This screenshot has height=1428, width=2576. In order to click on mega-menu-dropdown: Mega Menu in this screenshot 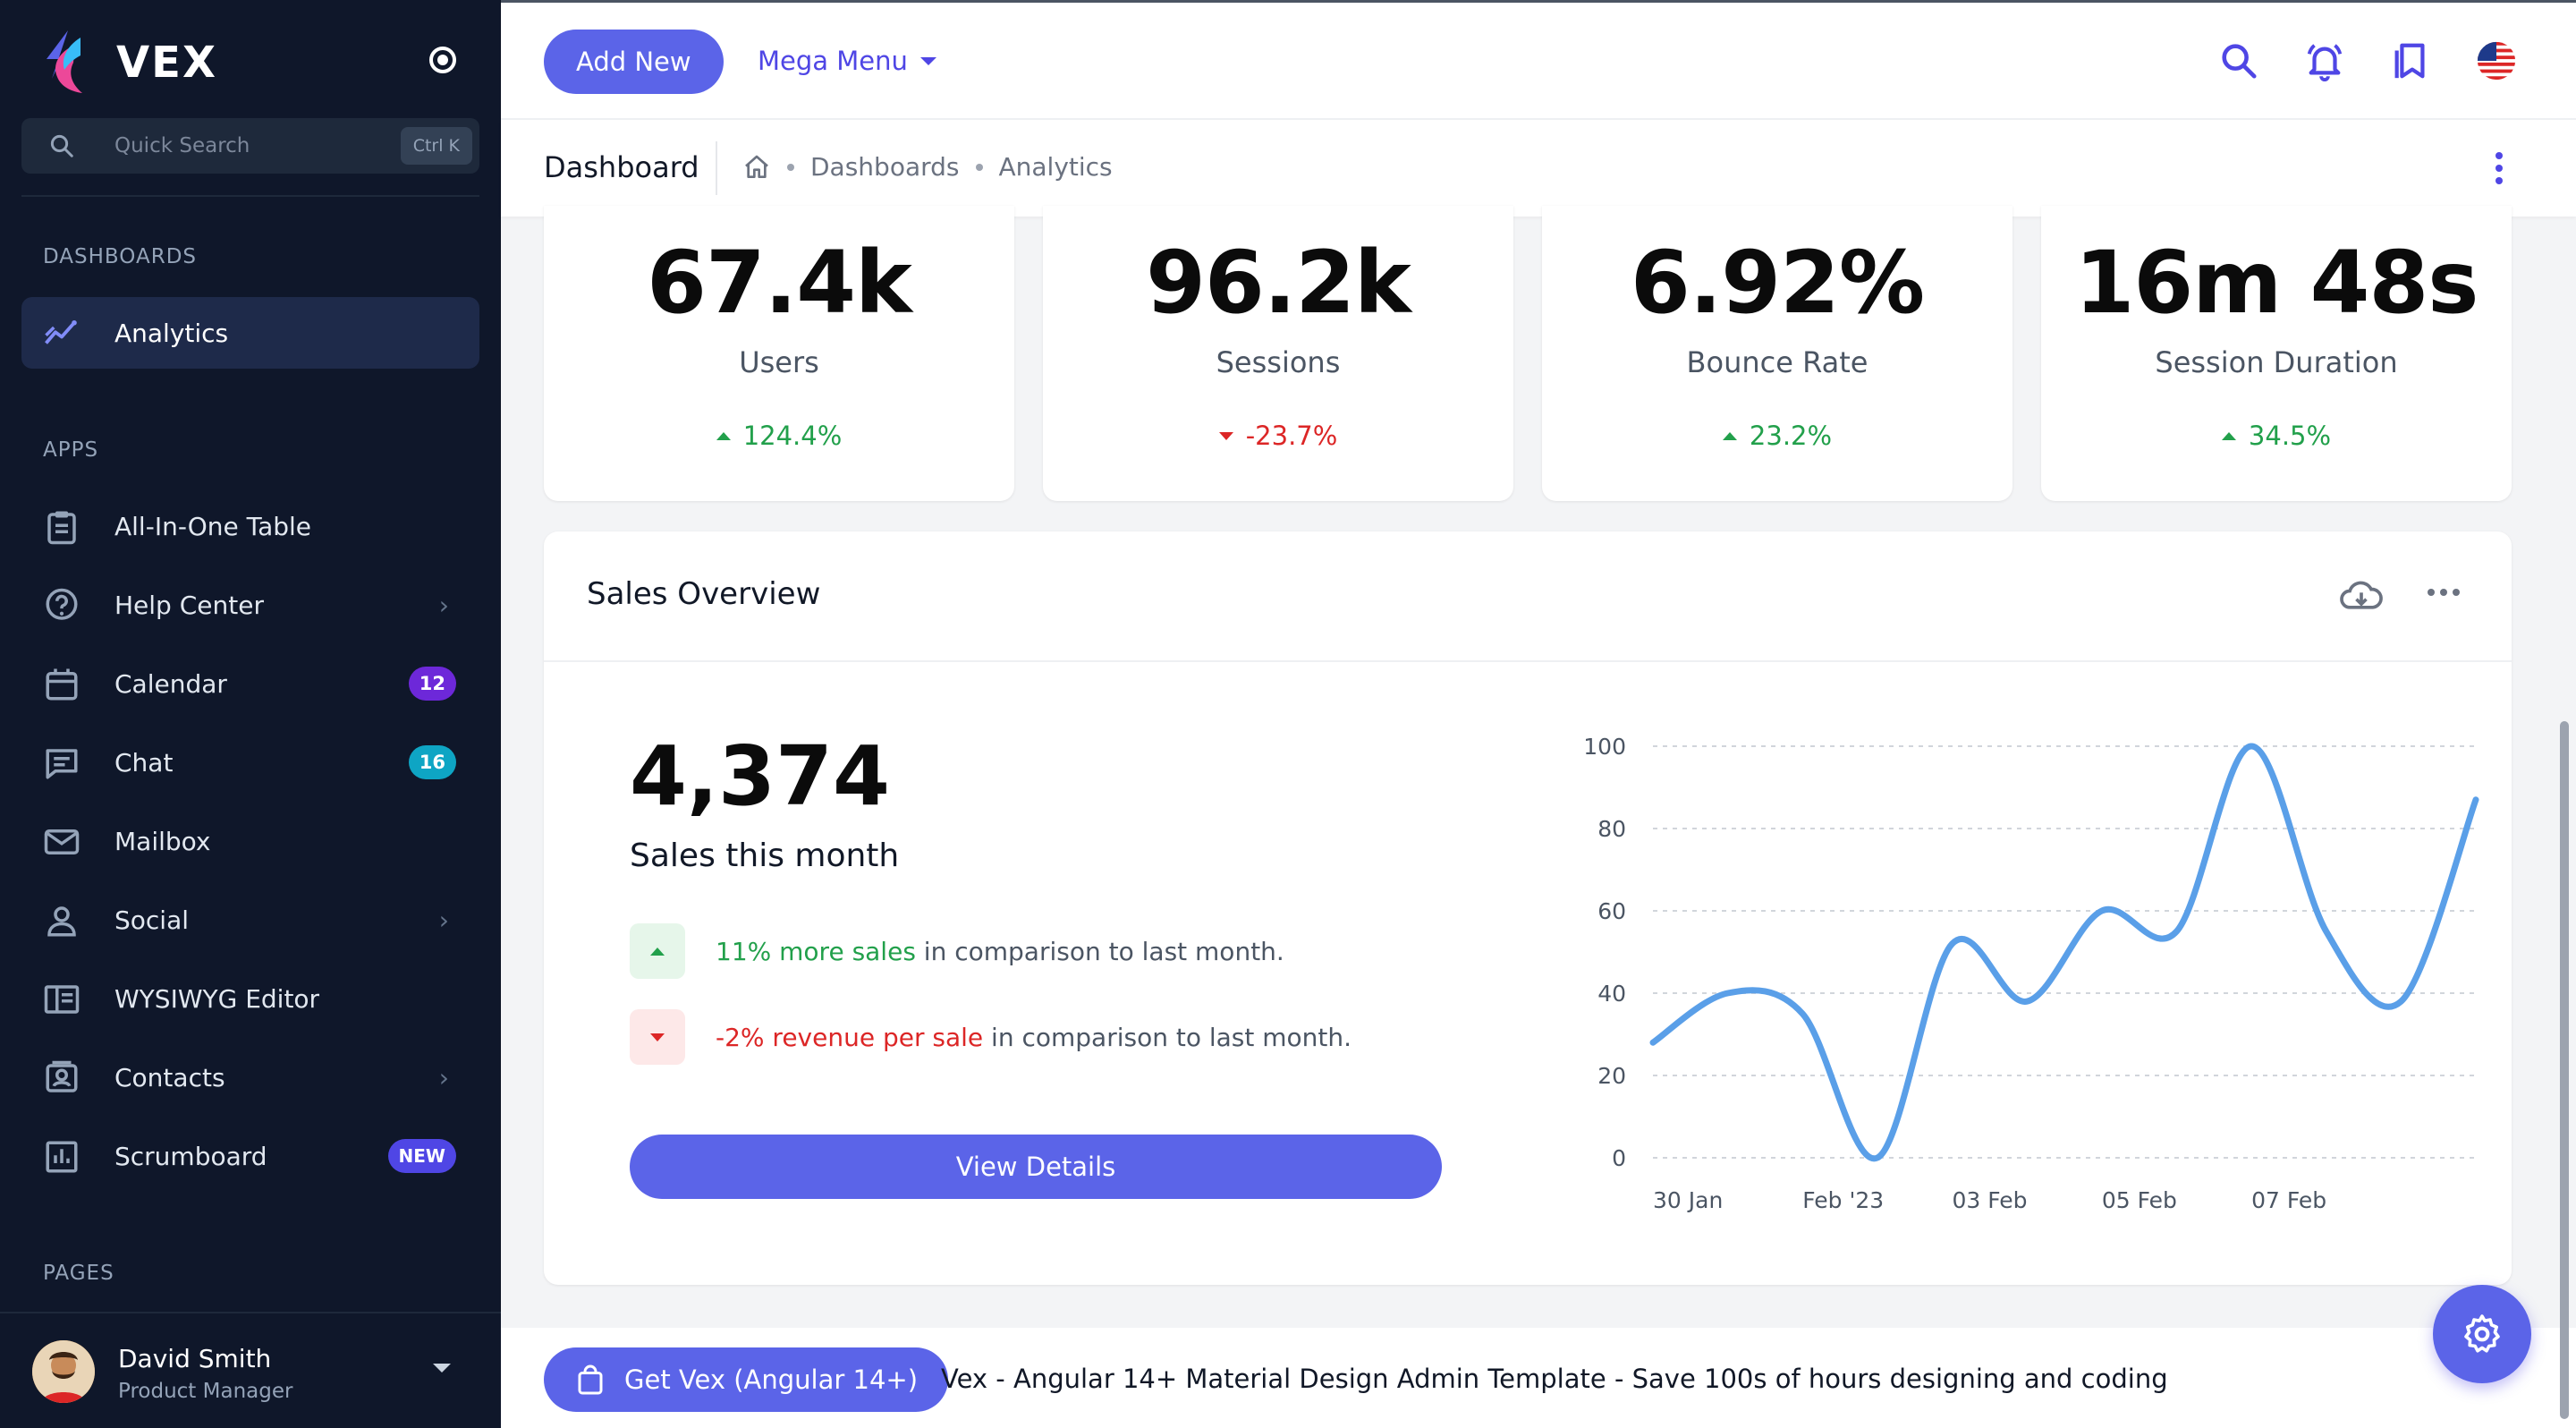, I will do `click(847, 61)`.